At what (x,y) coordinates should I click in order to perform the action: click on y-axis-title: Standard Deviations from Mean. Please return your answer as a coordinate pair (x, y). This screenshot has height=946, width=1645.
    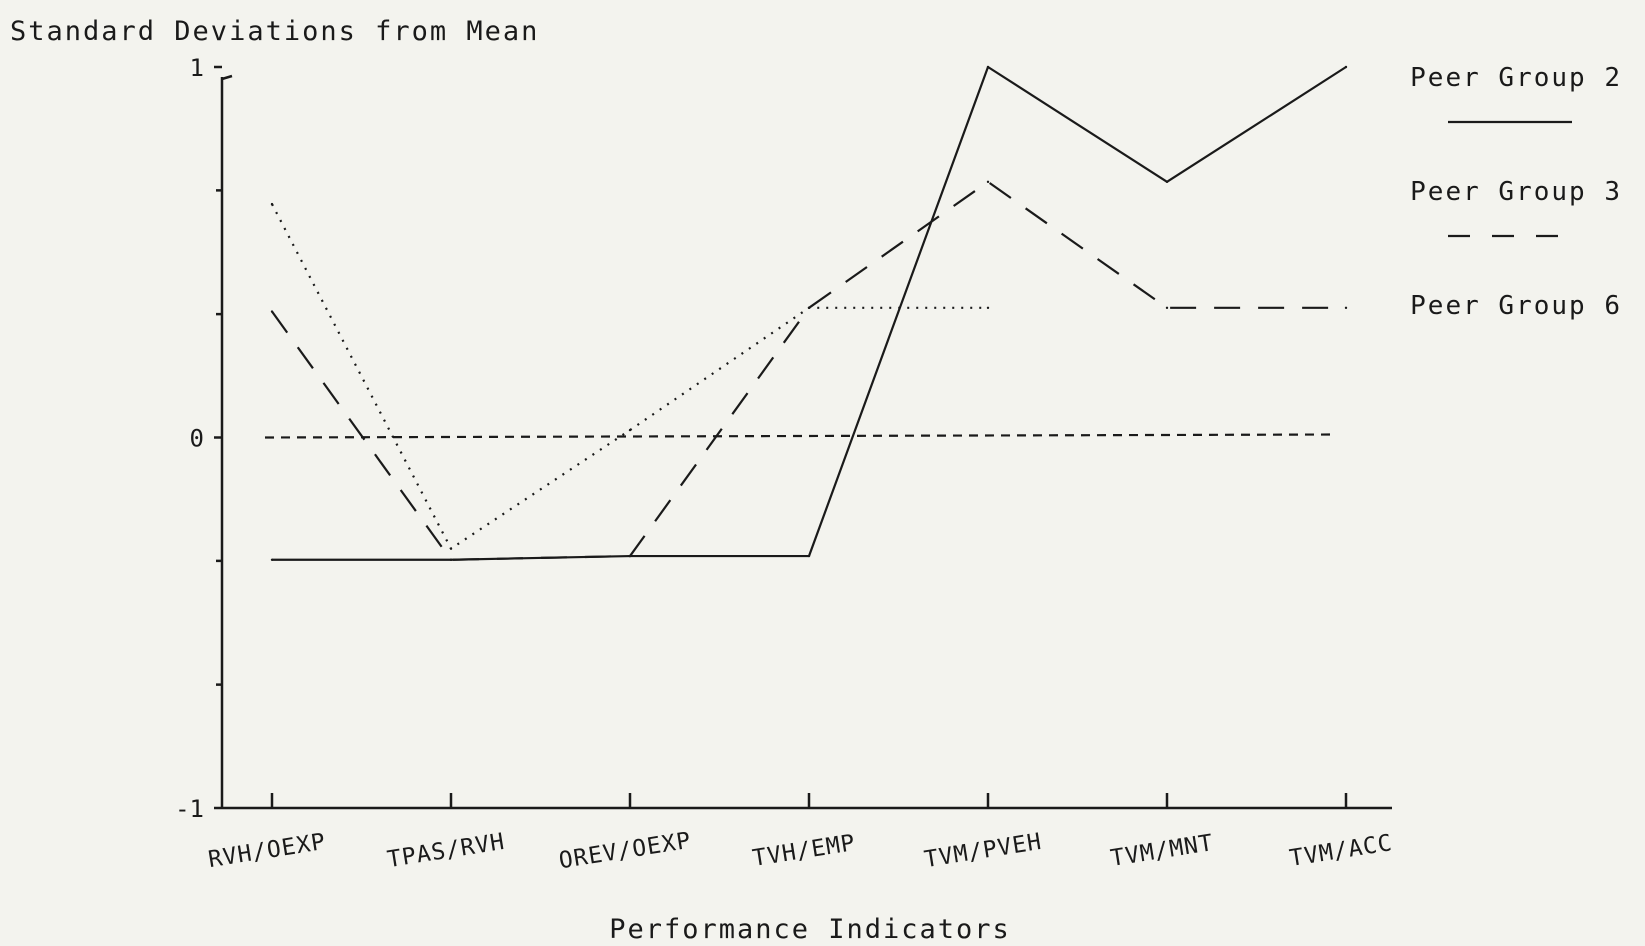
    Looking at the image, I should click on (274, 31).